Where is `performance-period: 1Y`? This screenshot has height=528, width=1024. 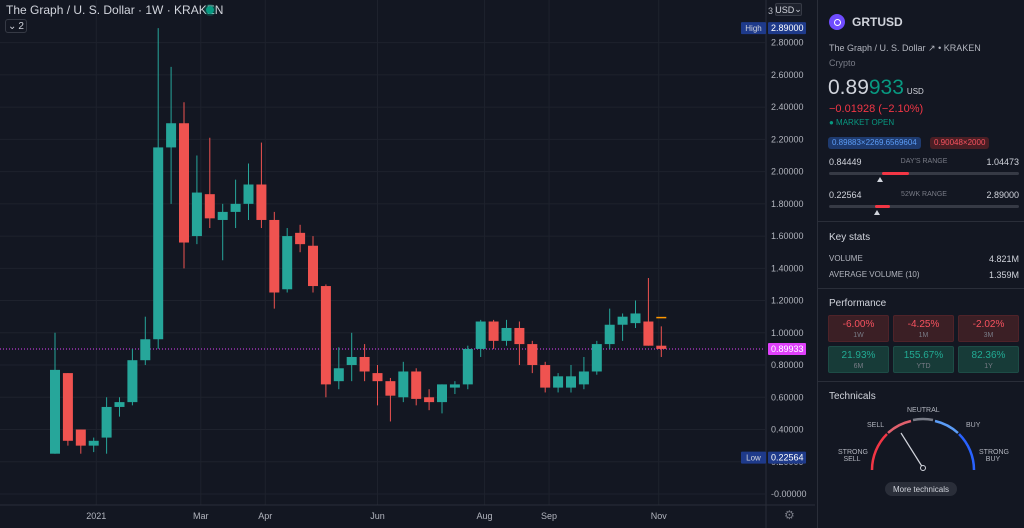
performance-period: 1Y is located at coordinates (988, 366).